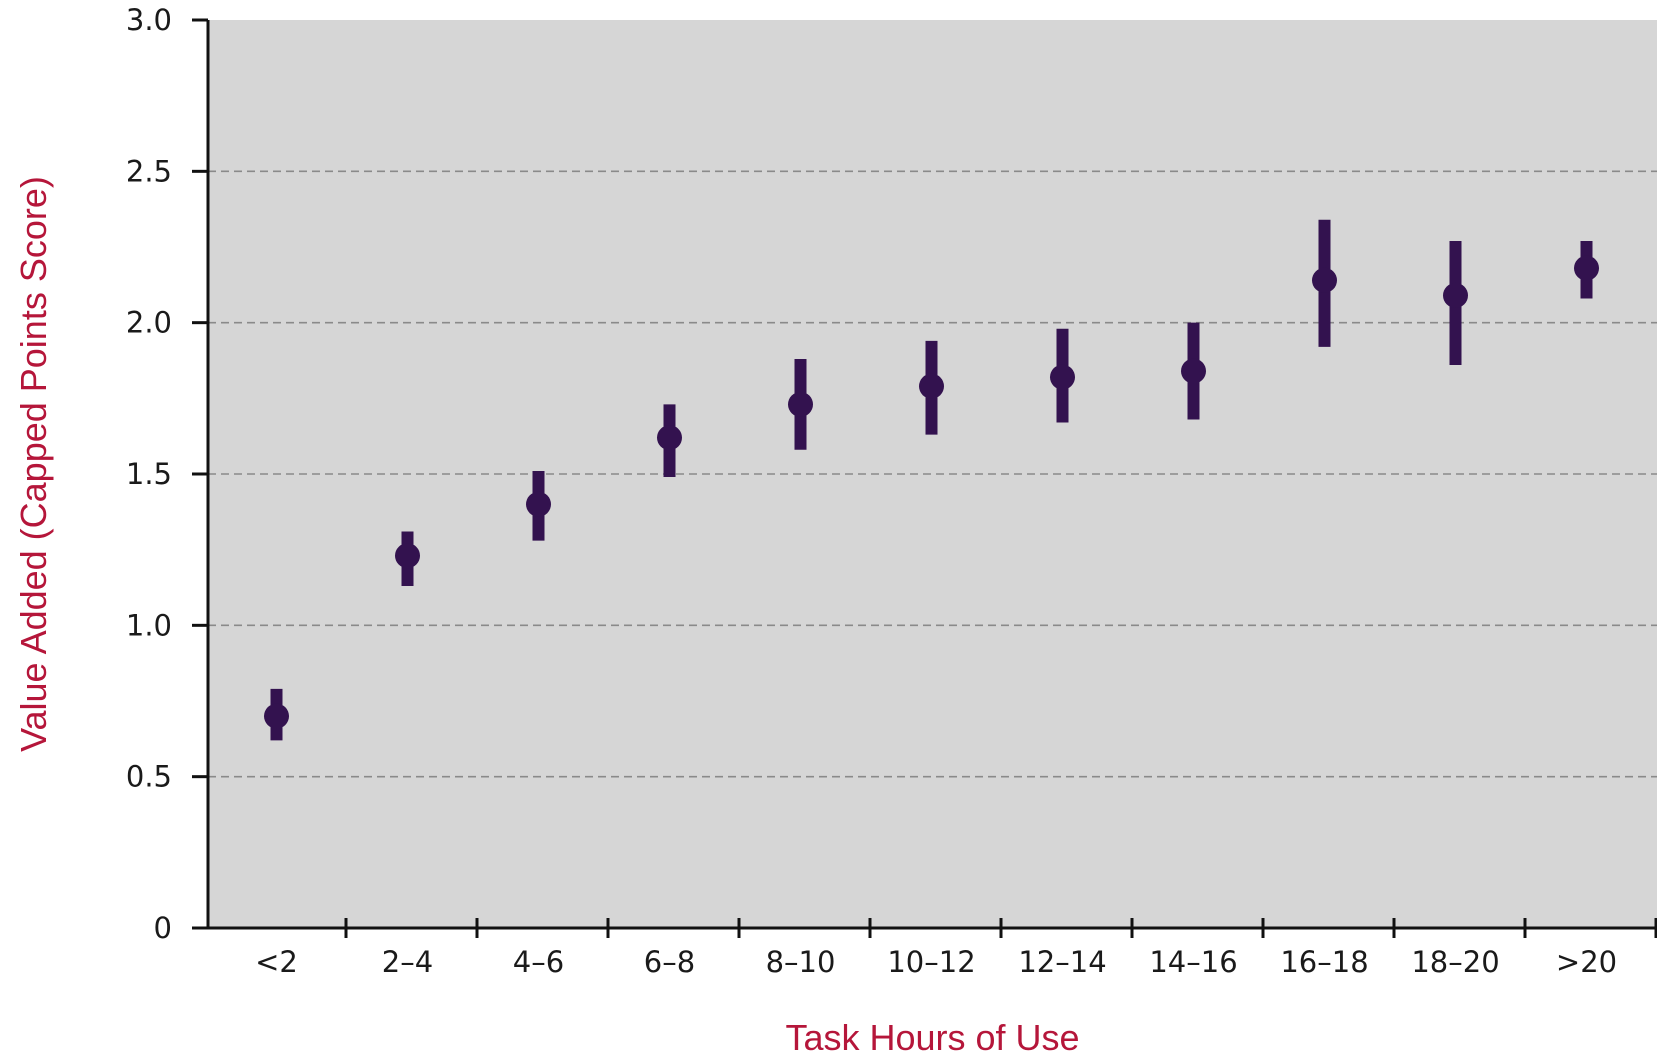 This screenshot has width=1657, height=1057. Describe the element at coordinates (33, 464) in the screenshot. I see `y-axis-title: Value Added (Capped Points Score)` at that location.